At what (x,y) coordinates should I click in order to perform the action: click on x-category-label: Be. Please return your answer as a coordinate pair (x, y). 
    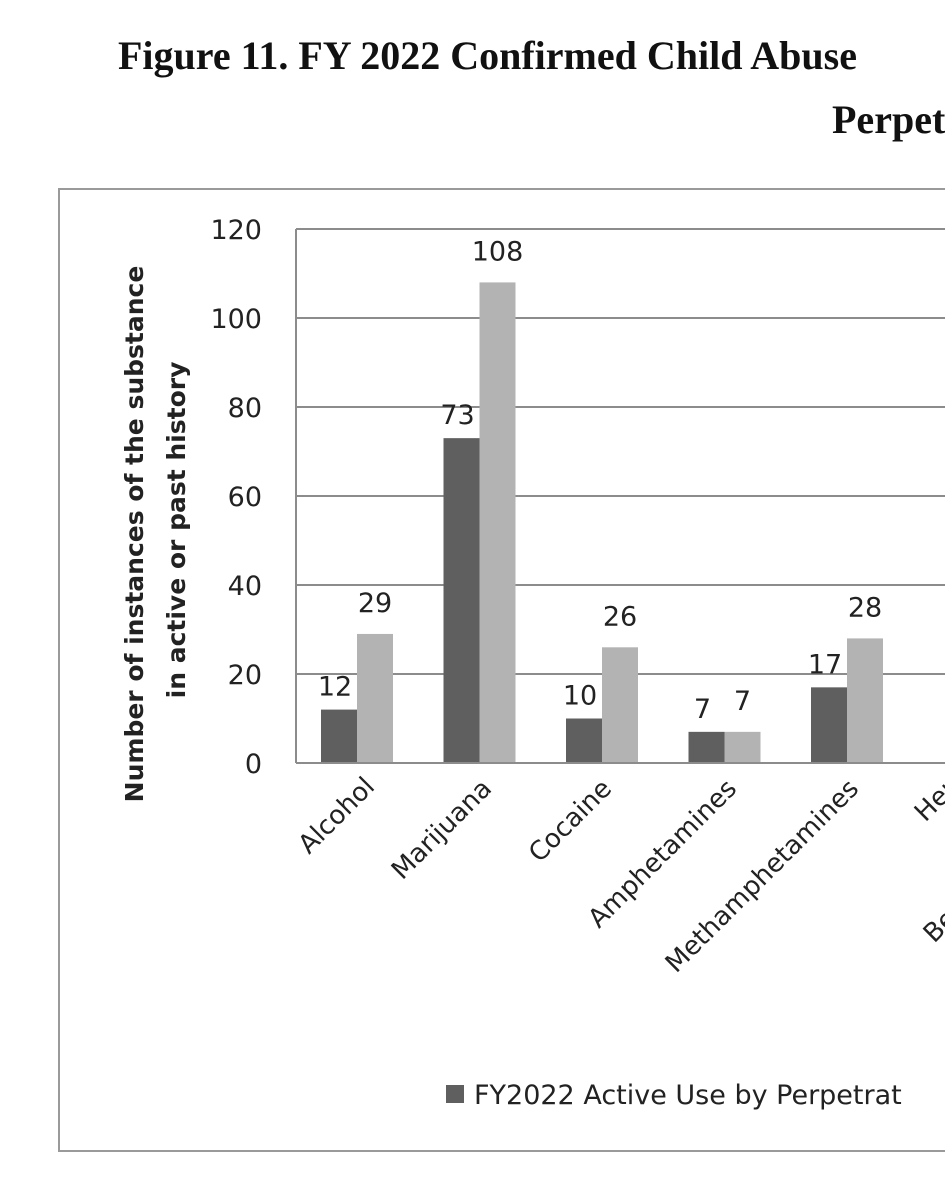
    Looking at the image, I should click on (931, 926).